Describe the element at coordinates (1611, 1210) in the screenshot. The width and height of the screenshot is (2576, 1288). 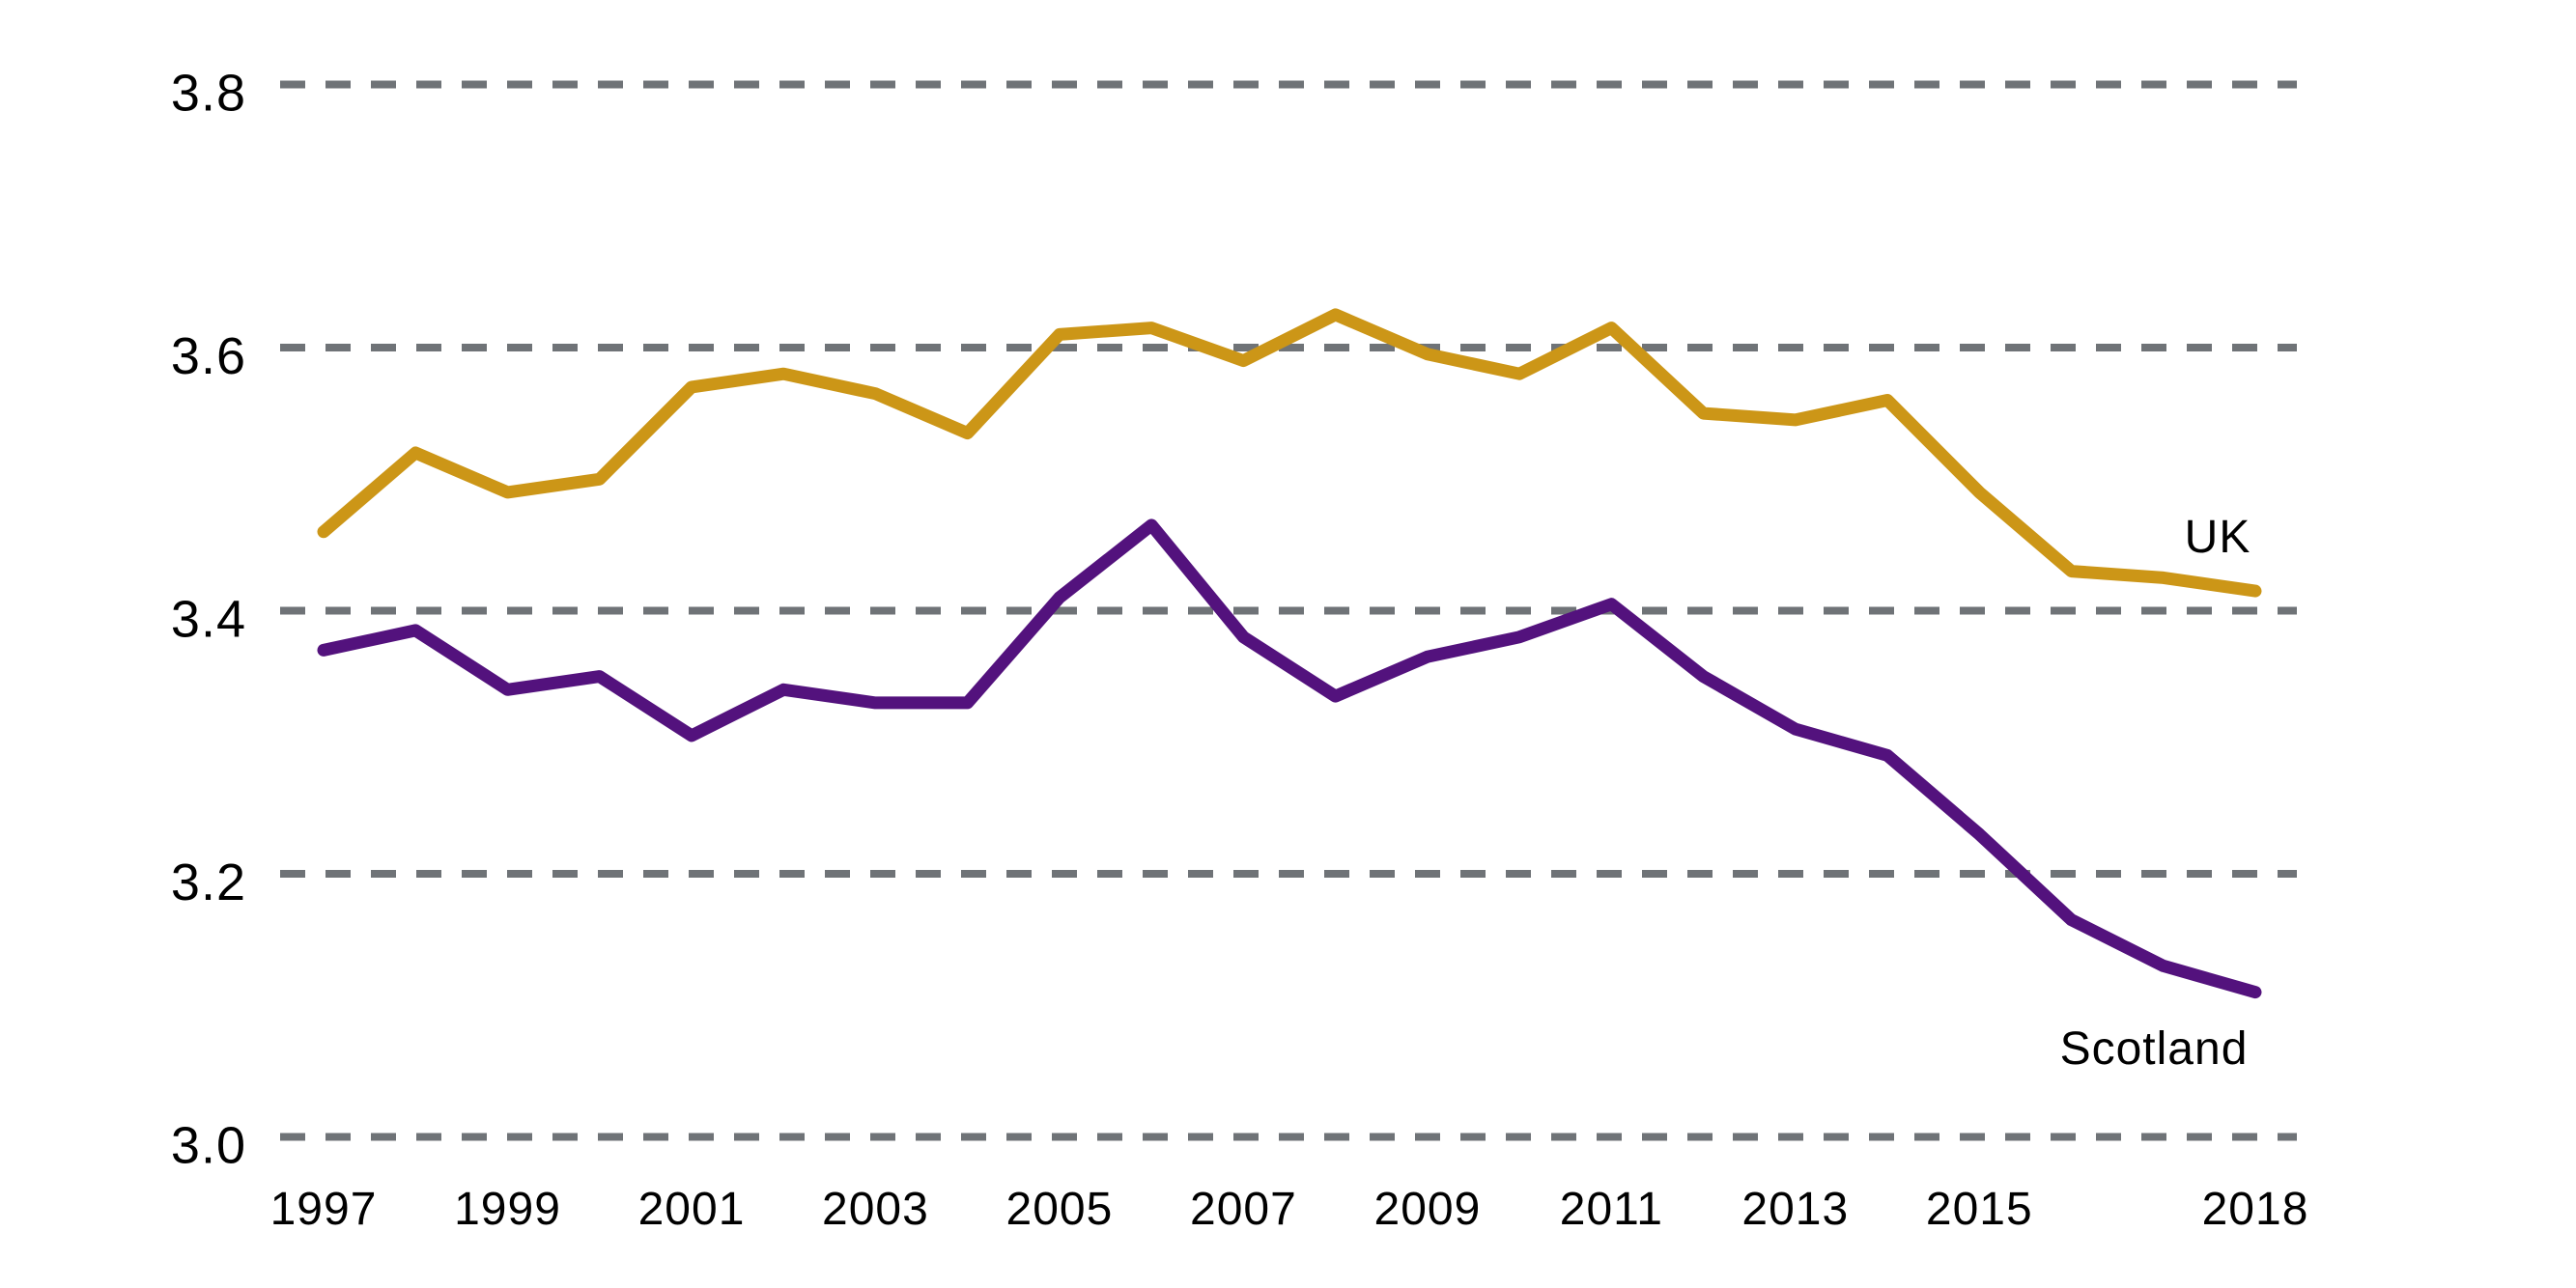
I see `x-axis-tick-label: 2011` at that location.